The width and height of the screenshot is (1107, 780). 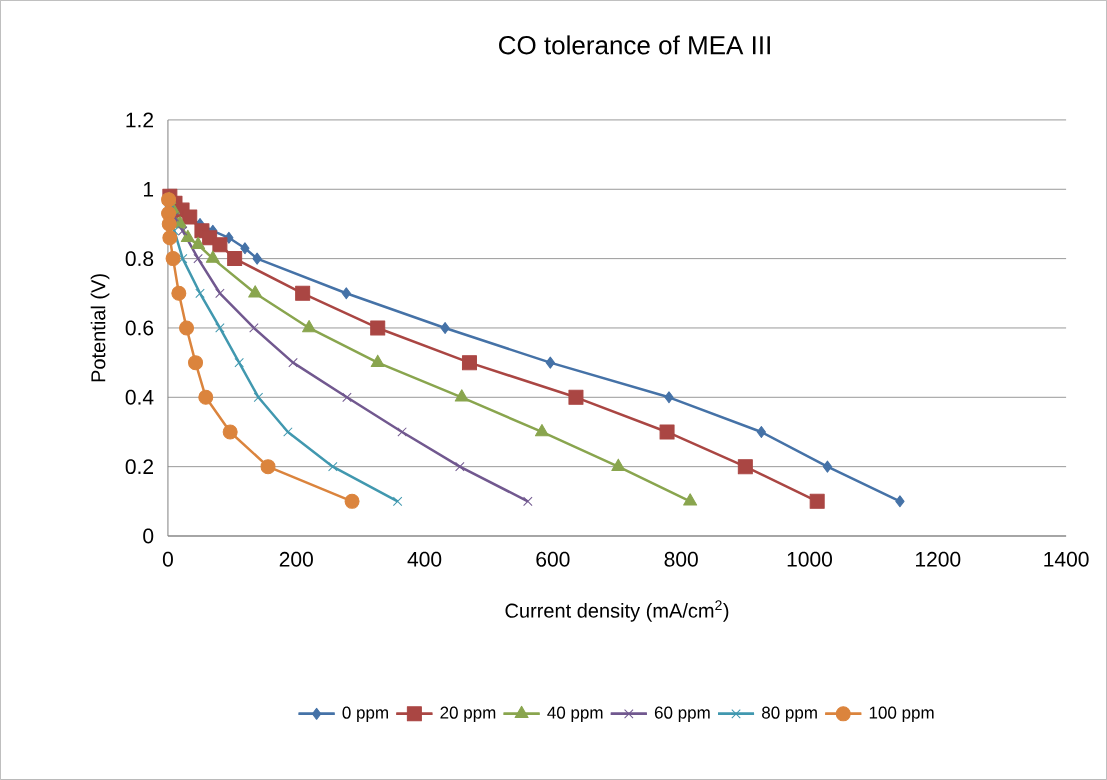 What do you see at coordinates (296, 559) in the screenshot?
I see `x-tick-label: 200` at bounding box center [296, 559].